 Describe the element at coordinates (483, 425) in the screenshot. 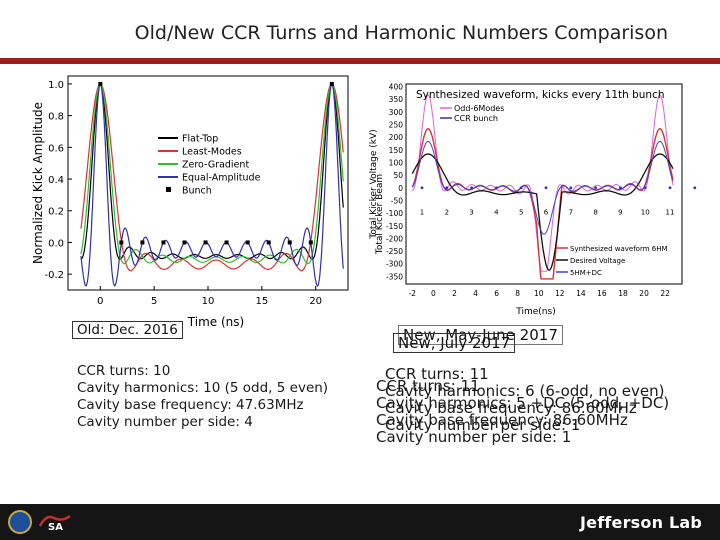

I see `new-line-a: Cavity number per side: 1` at that location.